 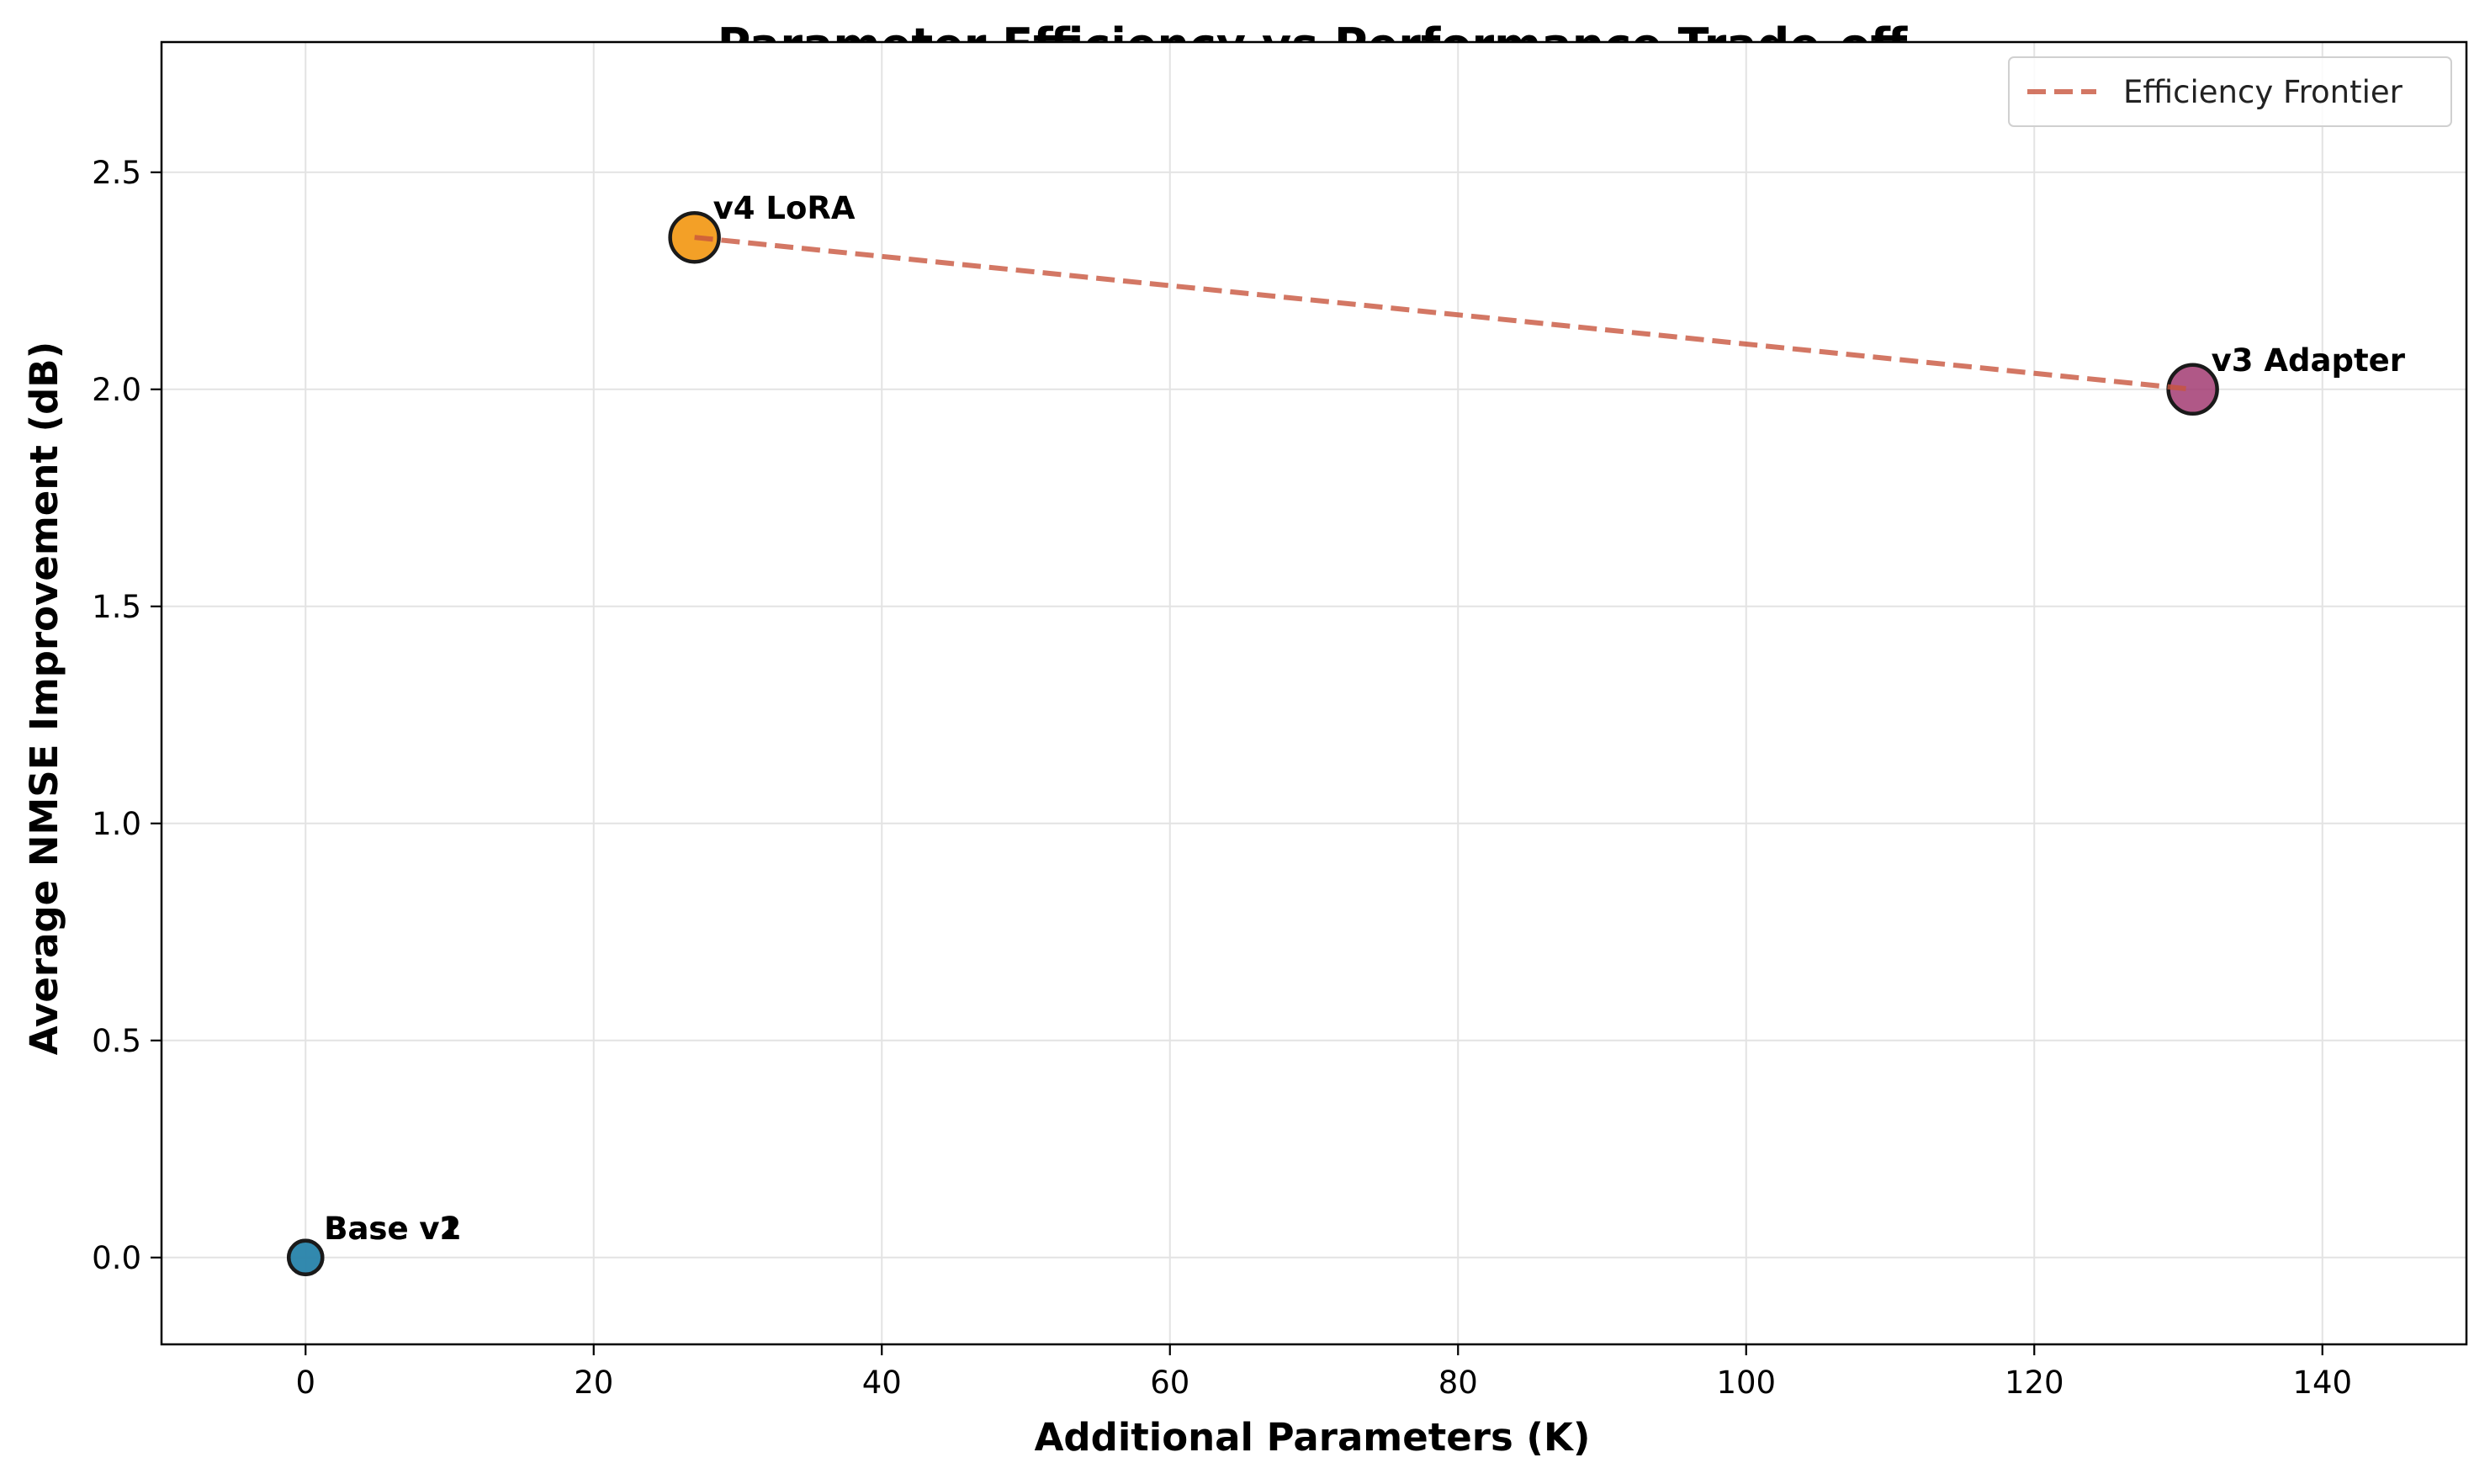 I want to click on point-label: Base v1, so click(x=392, y=1229).